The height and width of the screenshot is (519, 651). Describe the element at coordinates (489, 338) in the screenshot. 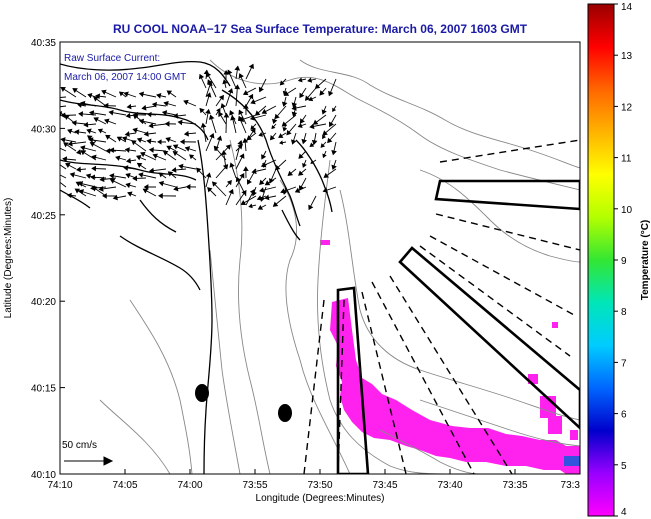

I see `survey-box-diagonal` at that location.